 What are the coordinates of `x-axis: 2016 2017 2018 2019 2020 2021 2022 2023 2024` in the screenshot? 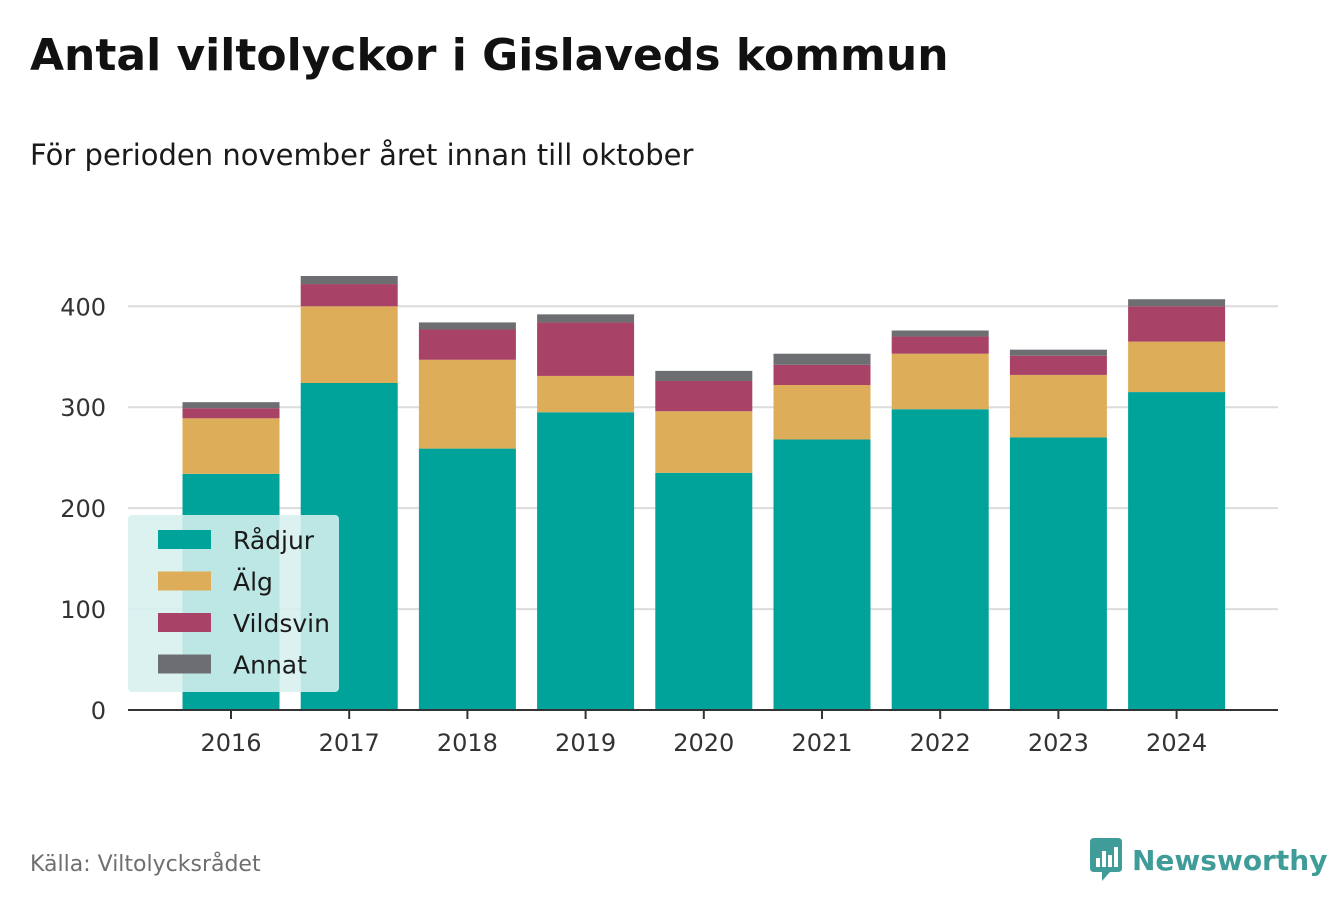 It's located at (703, 733).